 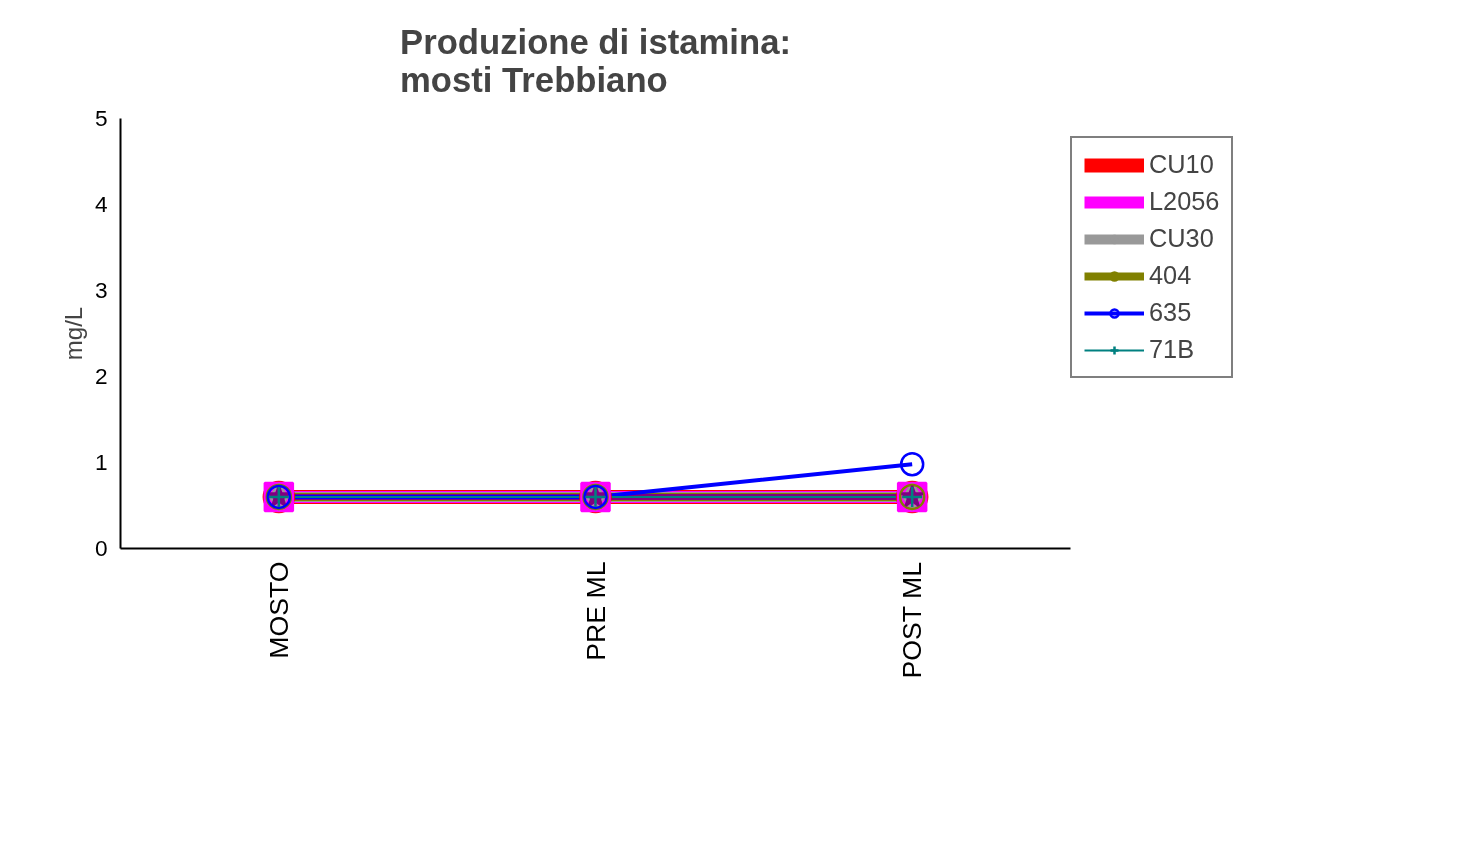 What do you see at coordinates (1170, 312) in the screenshot?
I see `legend-label: 635` at bounding box center [1170, 312].